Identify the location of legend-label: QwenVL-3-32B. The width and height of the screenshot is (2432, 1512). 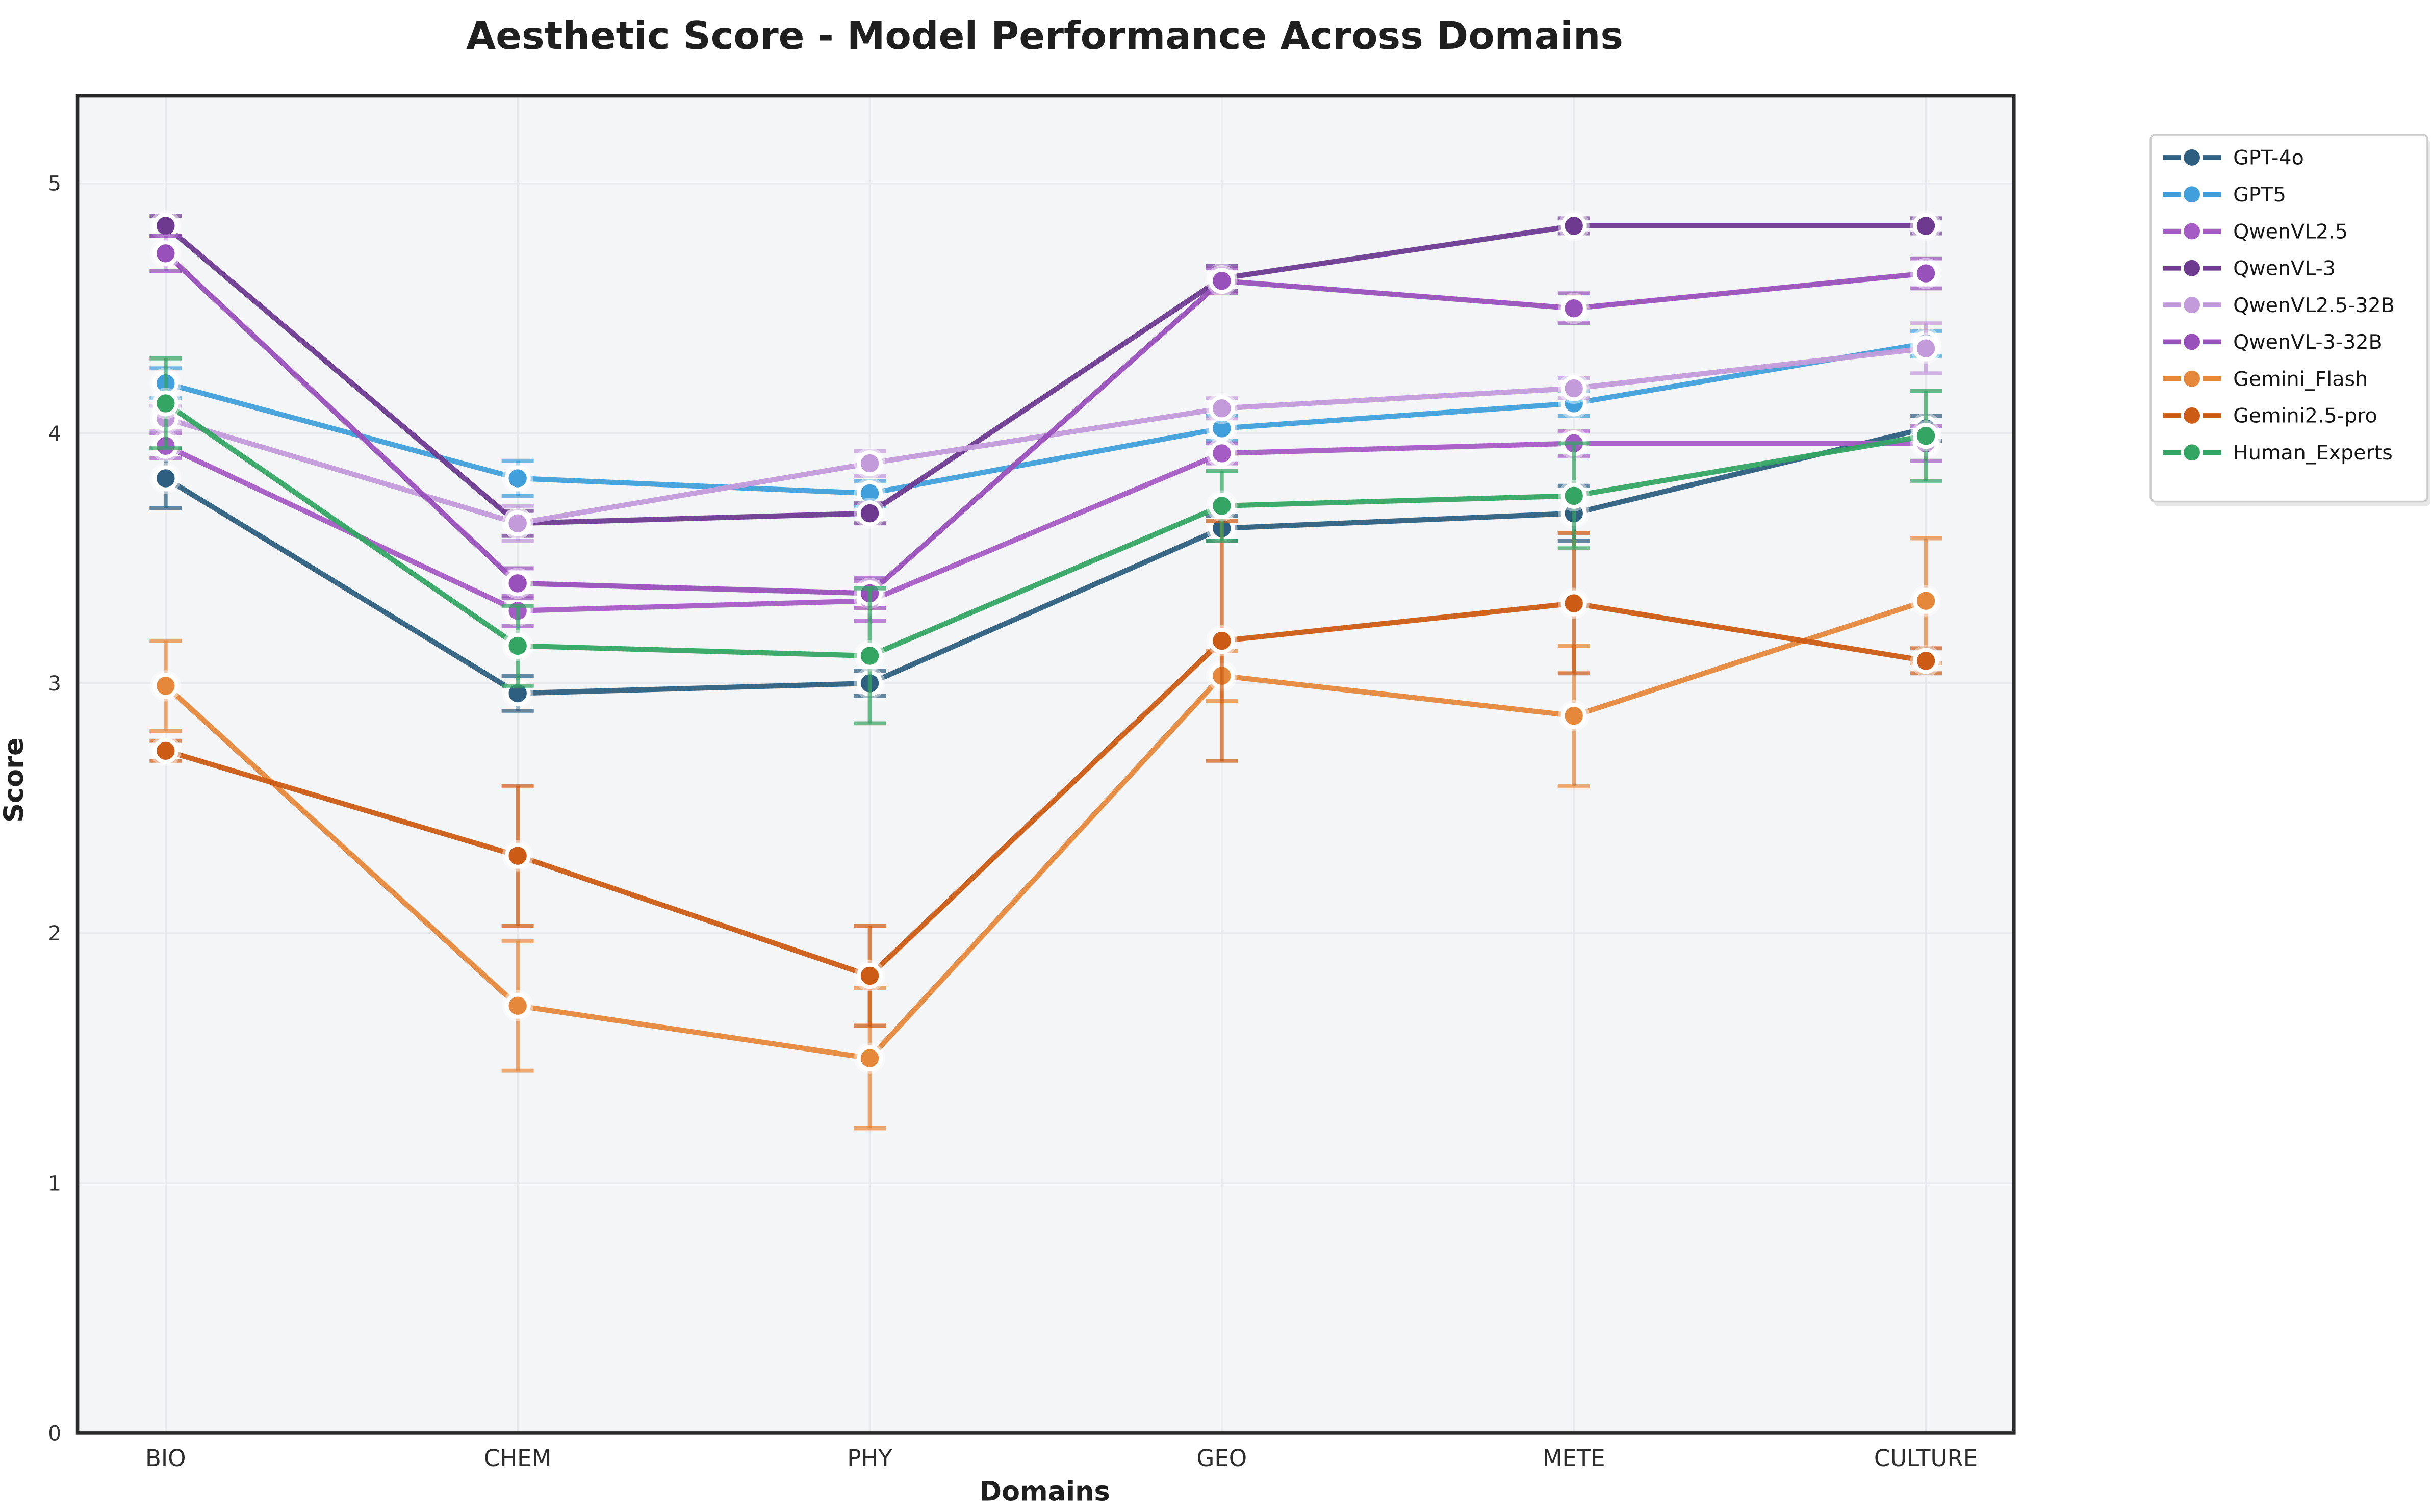
(2308, 342).